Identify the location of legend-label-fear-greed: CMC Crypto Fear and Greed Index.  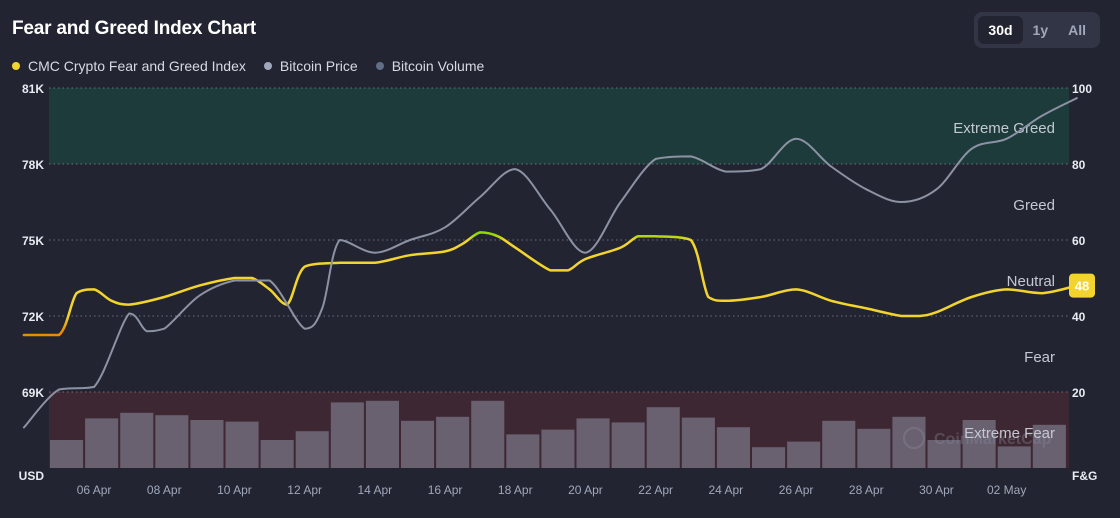
(137, 66).